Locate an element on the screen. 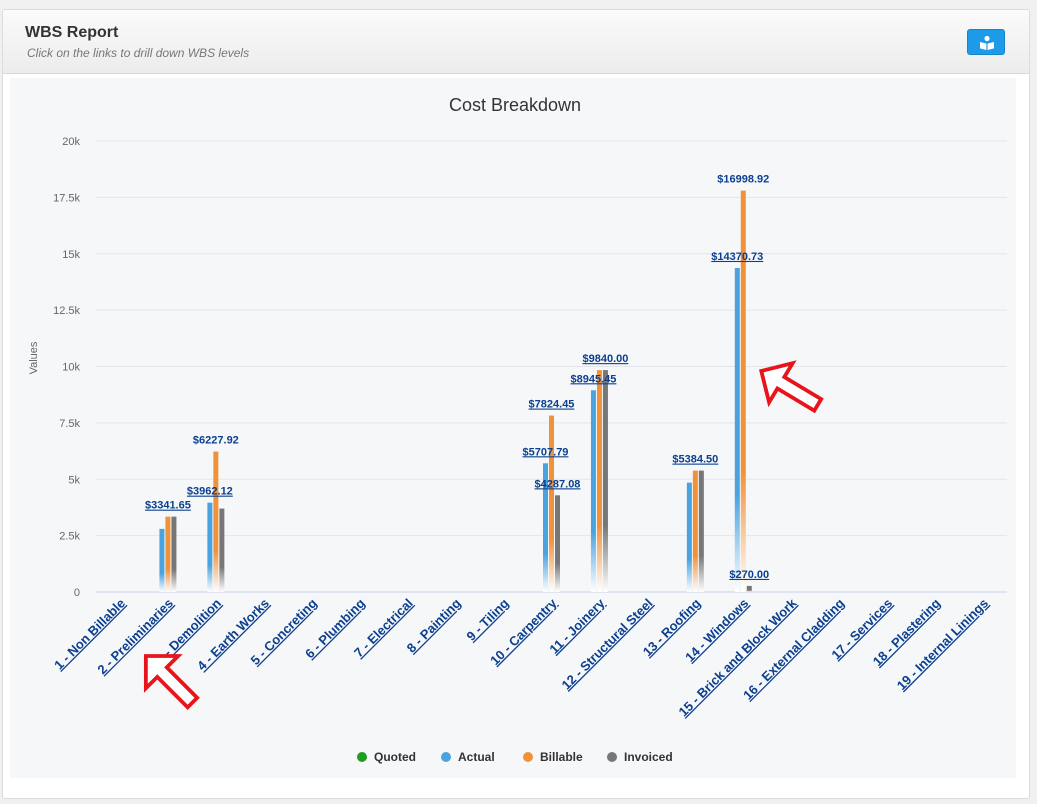 This screenshot has height=804, width=1037. legend-item-actual: Actual is located at coordinates (476, 757).